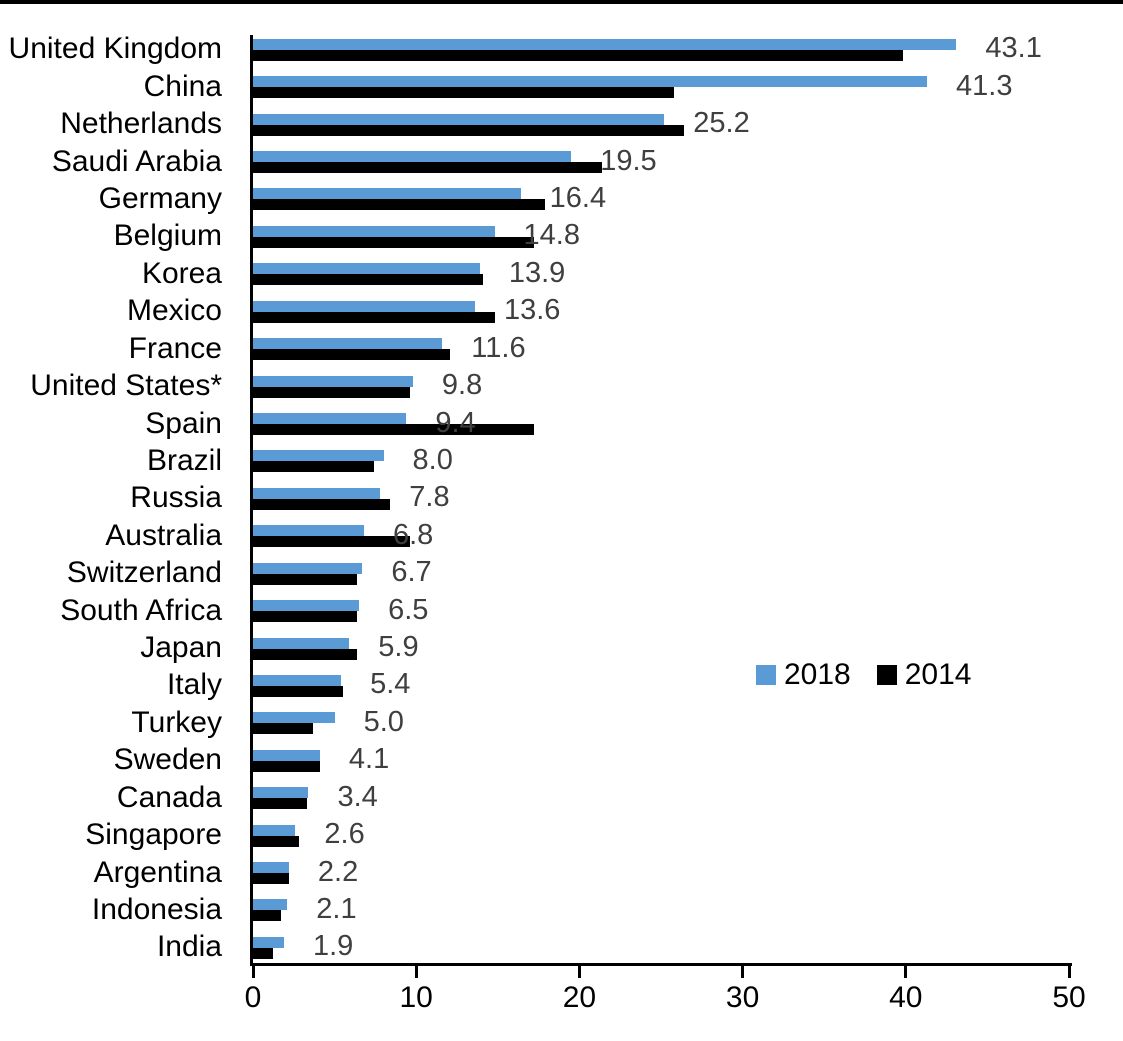  What do you see at coordinates (181, 648) in the screenshot?
I see `category-label: Japan` at bounding box center [181, 648].